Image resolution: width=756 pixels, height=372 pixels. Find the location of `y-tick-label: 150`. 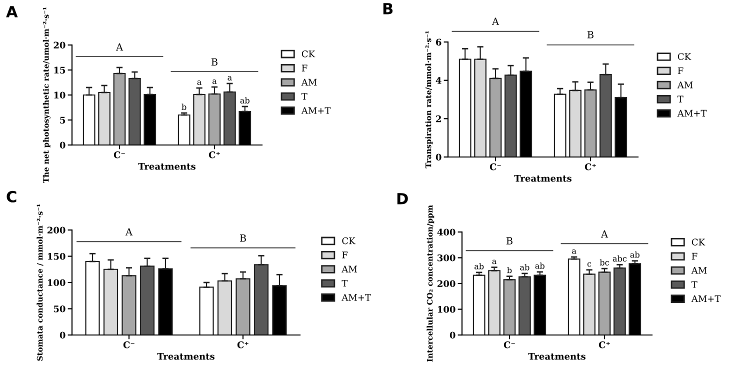

y-tick-label: 150 is located at coordinates (57, 256).